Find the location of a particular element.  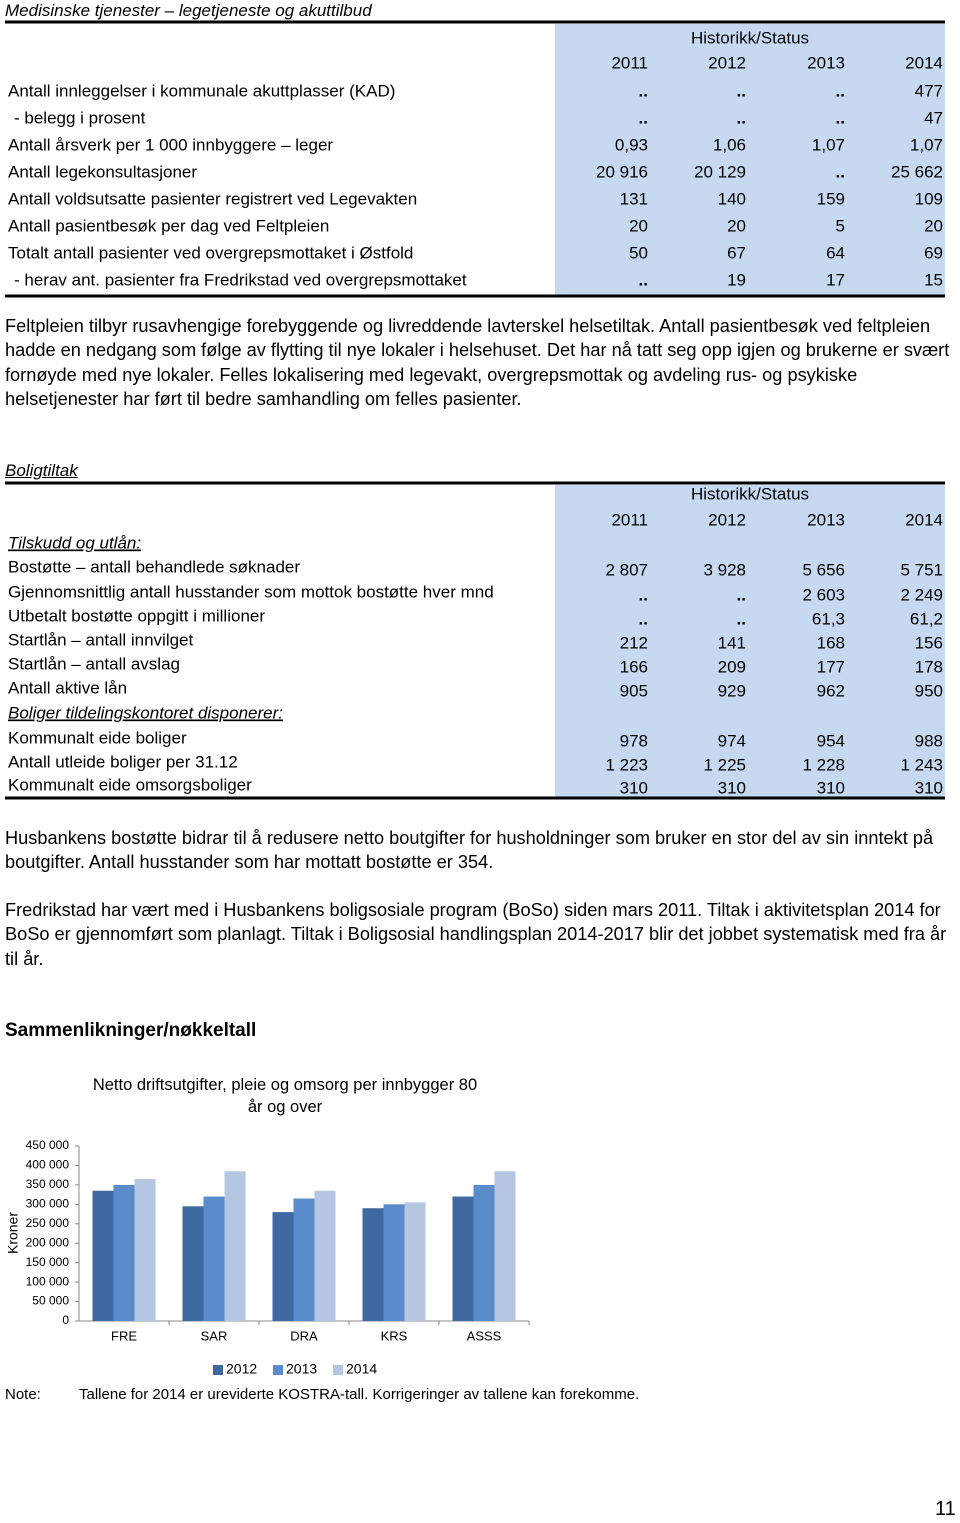

table-cell: 1 225 is located at coordinates (724, 764).